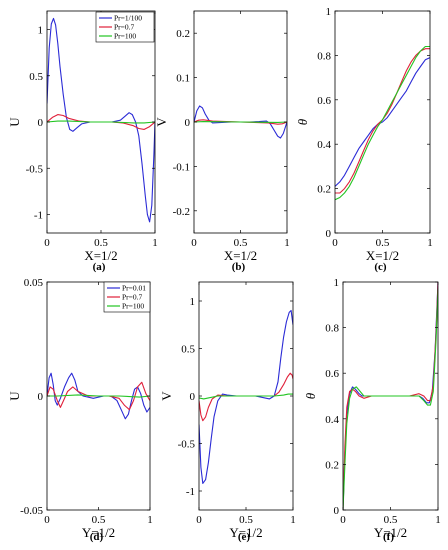 The height and width of the screenshot is (550, 448). Describe the element at coordinates (101, 243) in the screenshot. I see `x-tick-label-a-1: 0.5` at that location.